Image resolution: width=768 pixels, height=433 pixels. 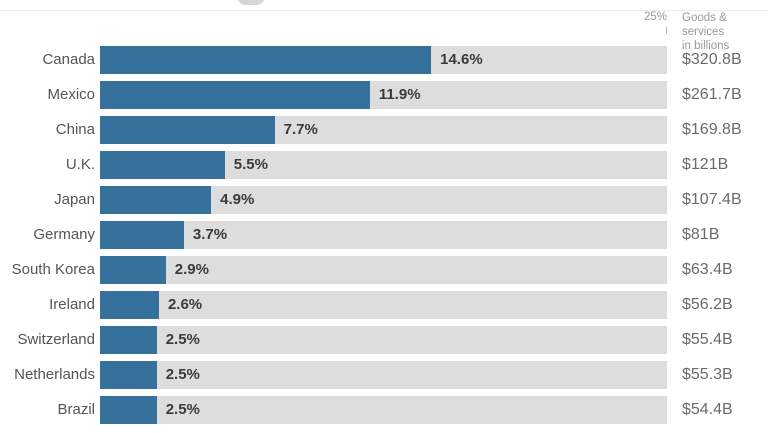 I want to click on value-column-header-line1: Goods & services, so click(x=704, y=25).